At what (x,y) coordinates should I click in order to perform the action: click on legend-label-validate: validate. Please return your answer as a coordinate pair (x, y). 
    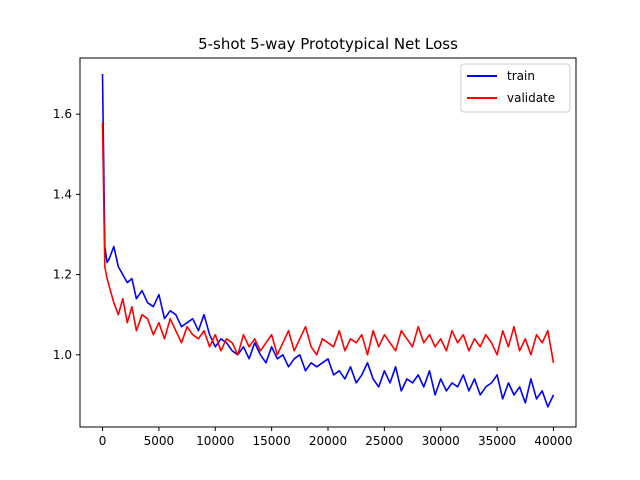
    Looking at the image, I should click on (531, 98).